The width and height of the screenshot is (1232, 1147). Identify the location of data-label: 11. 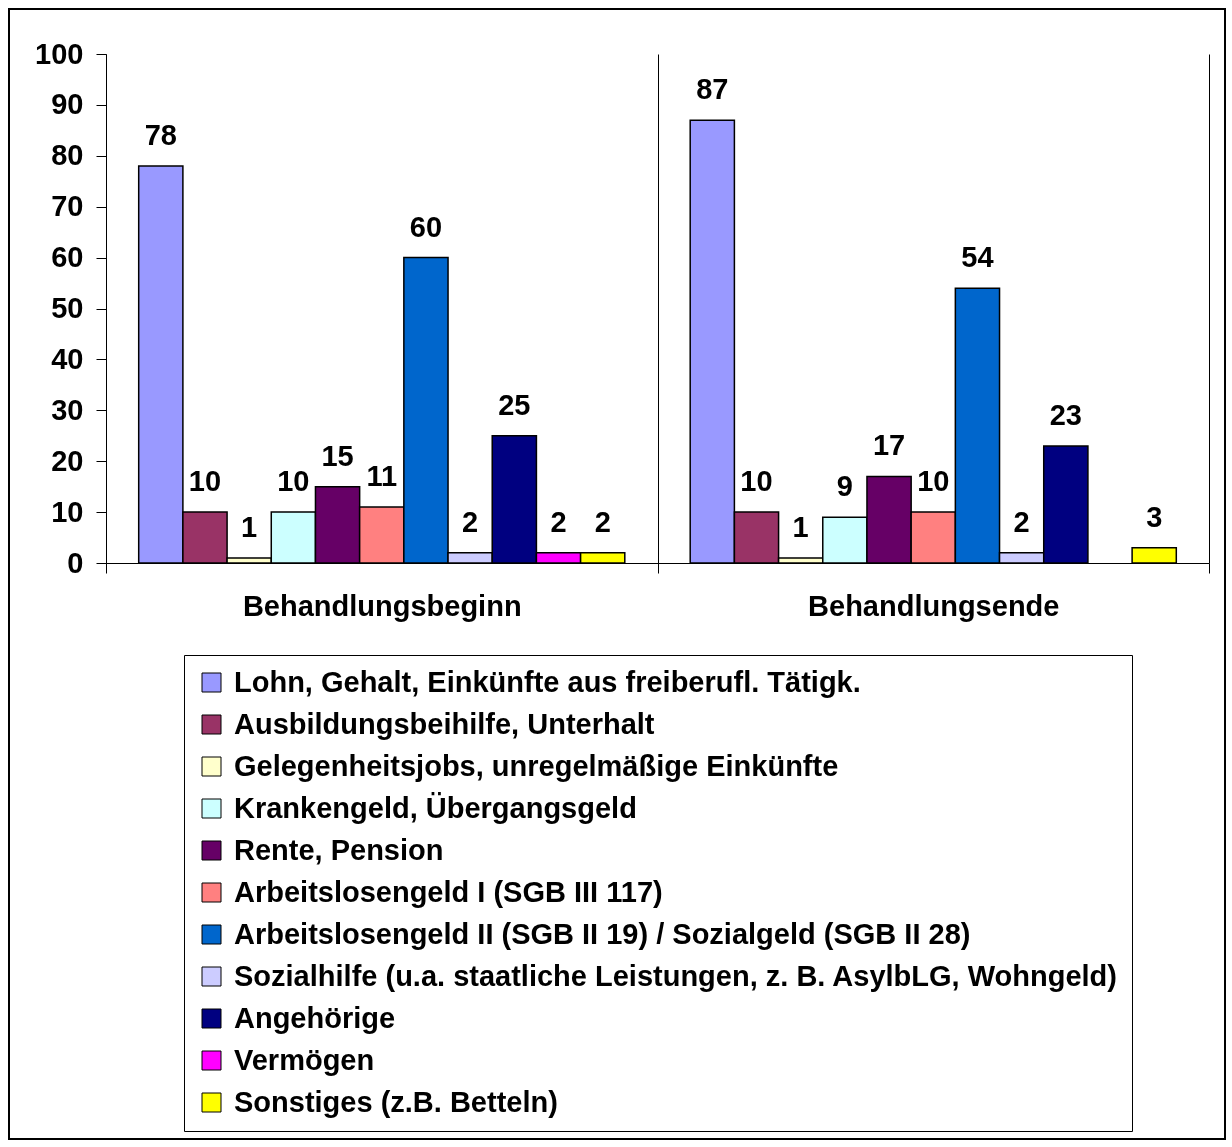
(382, 476).